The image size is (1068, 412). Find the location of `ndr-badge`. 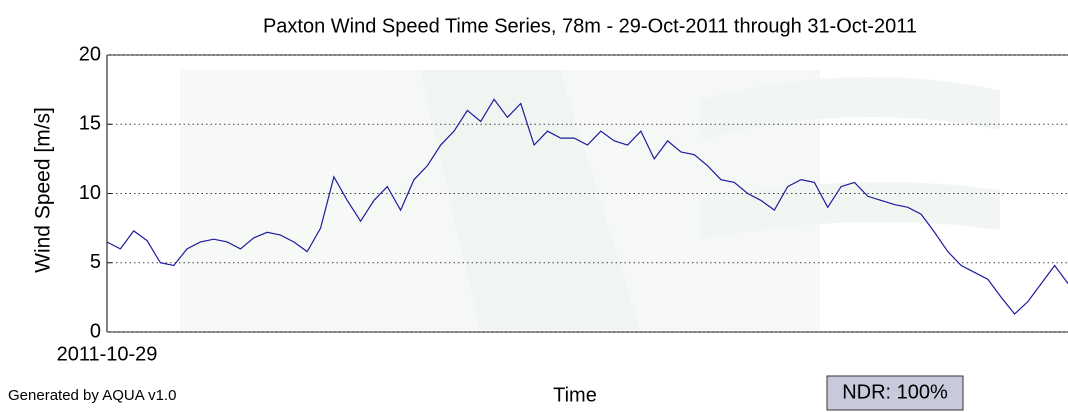

ndr-badge is located at coordinates (895, 393).